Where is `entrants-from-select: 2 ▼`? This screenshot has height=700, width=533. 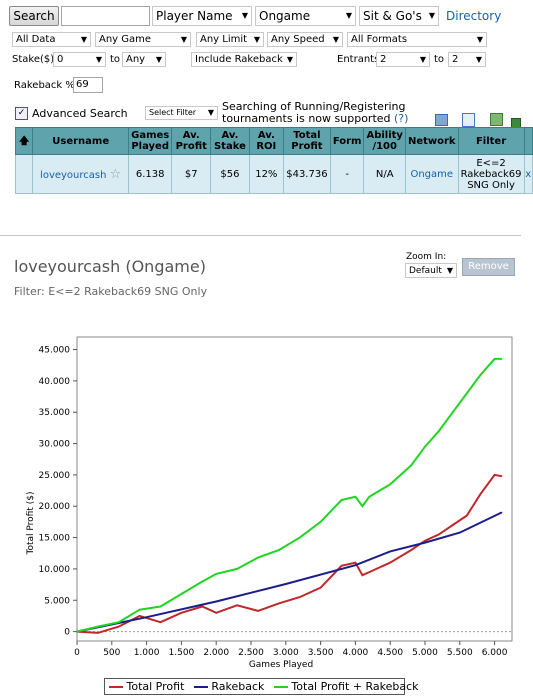 entrants-from-select: 2 ▼ is located at coordinates (403, 59).